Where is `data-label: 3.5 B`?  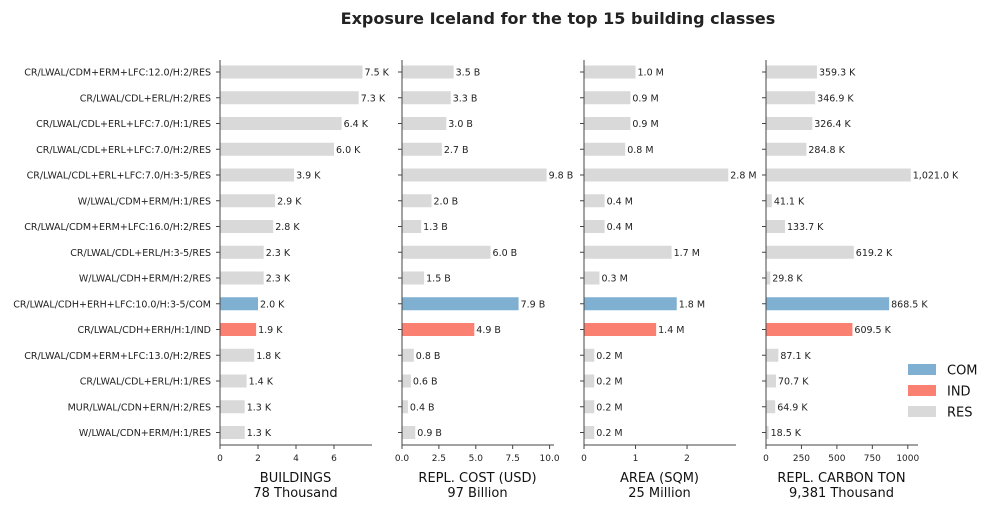 data-label: 3.5 B is located at coordinates (468, 73).